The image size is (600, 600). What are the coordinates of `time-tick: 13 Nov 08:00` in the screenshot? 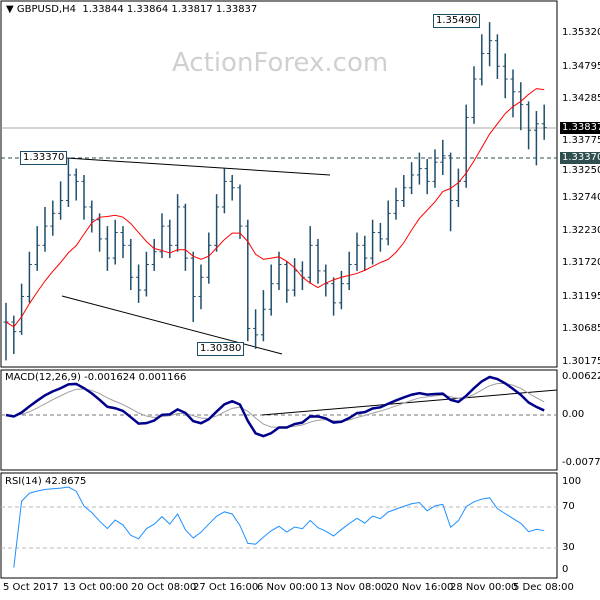 It's located at (354, 587).